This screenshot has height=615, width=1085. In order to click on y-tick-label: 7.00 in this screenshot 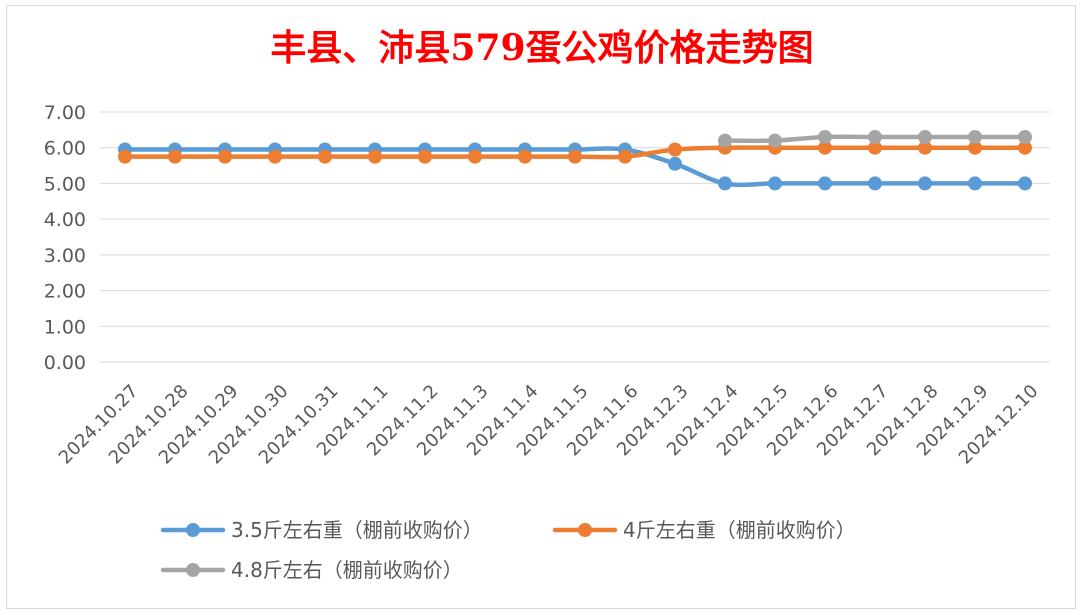, I will do `click(65, 113)`.